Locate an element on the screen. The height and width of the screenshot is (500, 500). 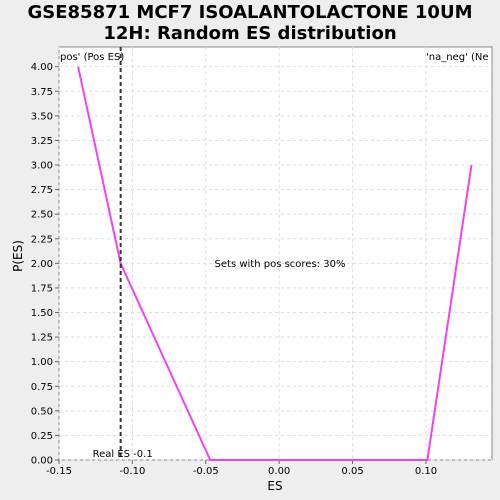
y-axis-label: P(ES) is located at coordinates (18, 256).